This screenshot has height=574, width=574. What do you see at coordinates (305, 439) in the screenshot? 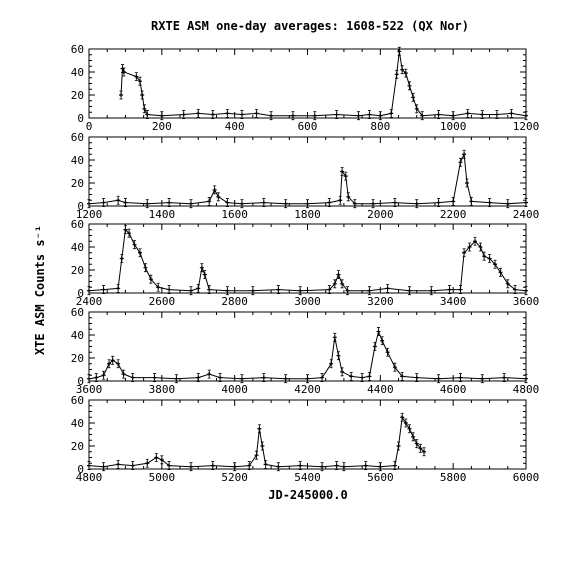
I see `panel-5: 0 20 40 60 4800 5000 5200 5400 5600 5800 6000` at bounding box center [305, 439].